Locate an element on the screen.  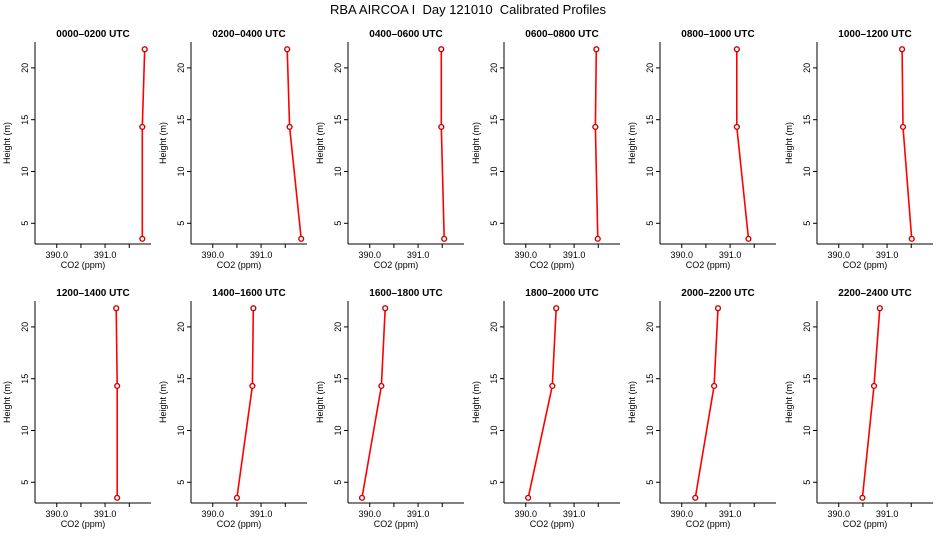
panel-title: 0600–0800 UTC is located at coordinates (561, 34).